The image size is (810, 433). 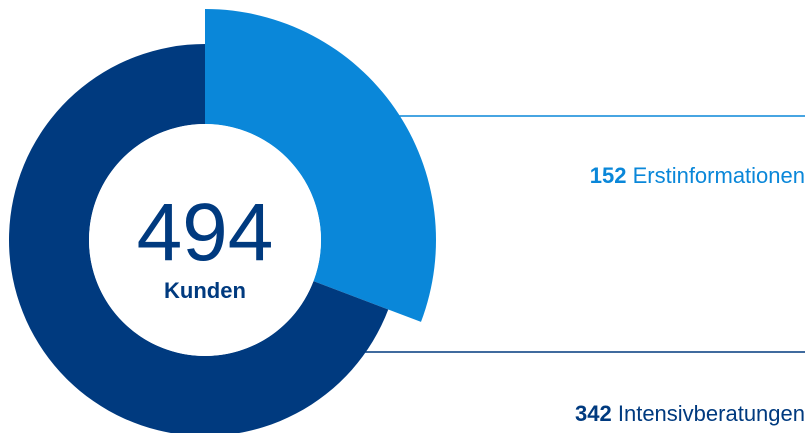 I want to click on segment-label: 342 Intensivberatungen, so click(x=690, y=413).